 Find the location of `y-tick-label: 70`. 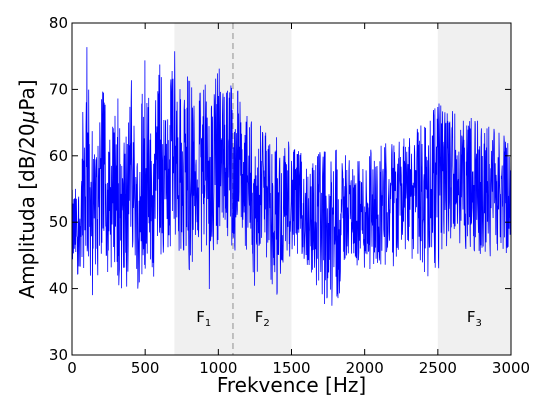

y-tick-label: 70 is located at coordinates (58, 89).